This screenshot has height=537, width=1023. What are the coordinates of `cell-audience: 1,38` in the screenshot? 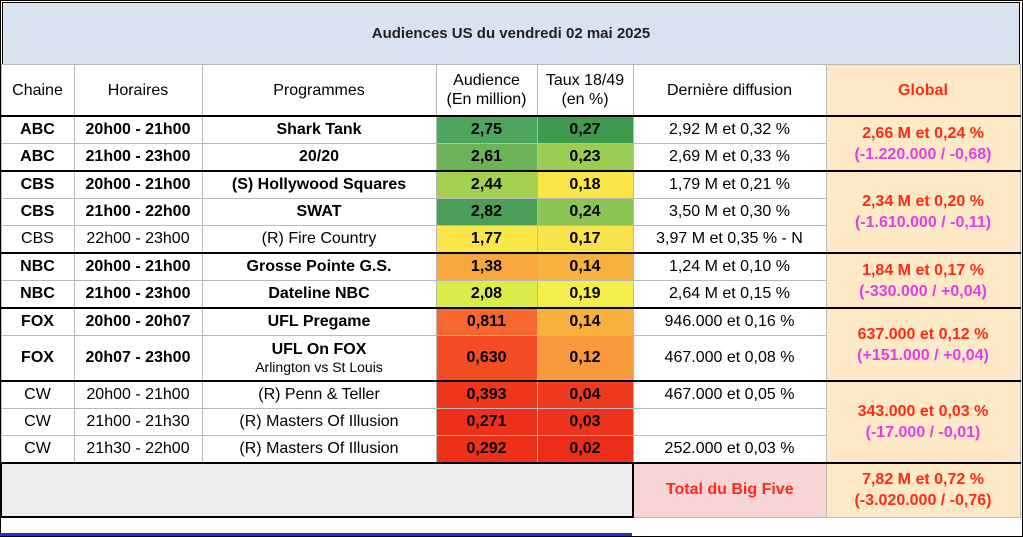 It's located at (486, 266).